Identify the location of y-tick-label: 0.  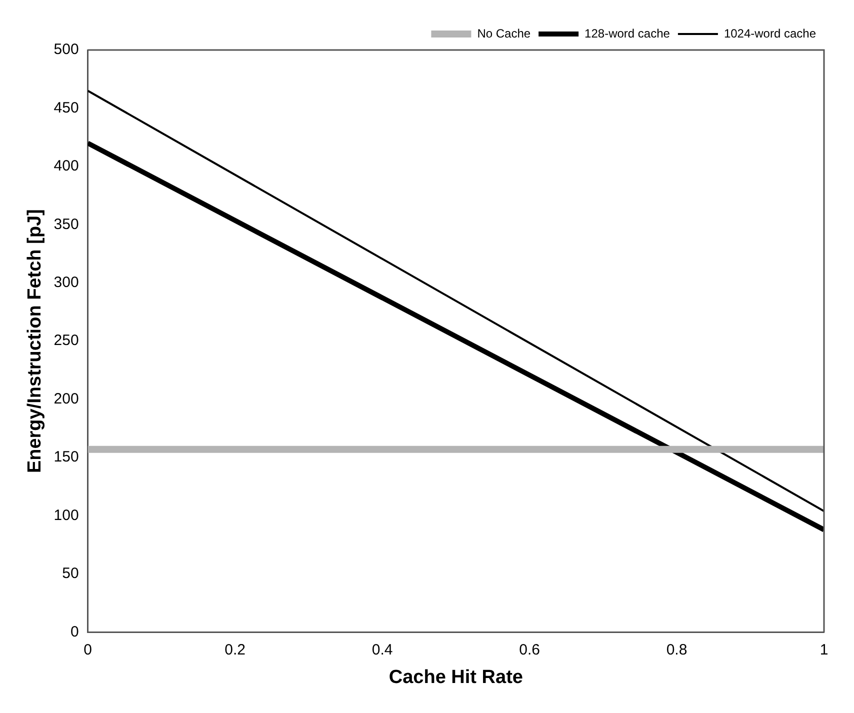
(74, 631).